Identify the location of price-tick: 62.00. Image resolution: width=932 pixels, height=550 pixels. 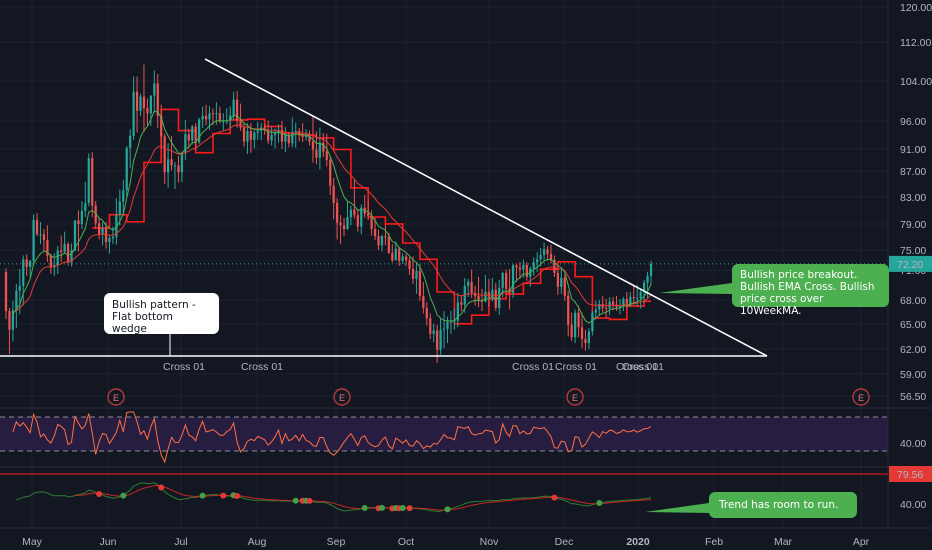
(913, 350).